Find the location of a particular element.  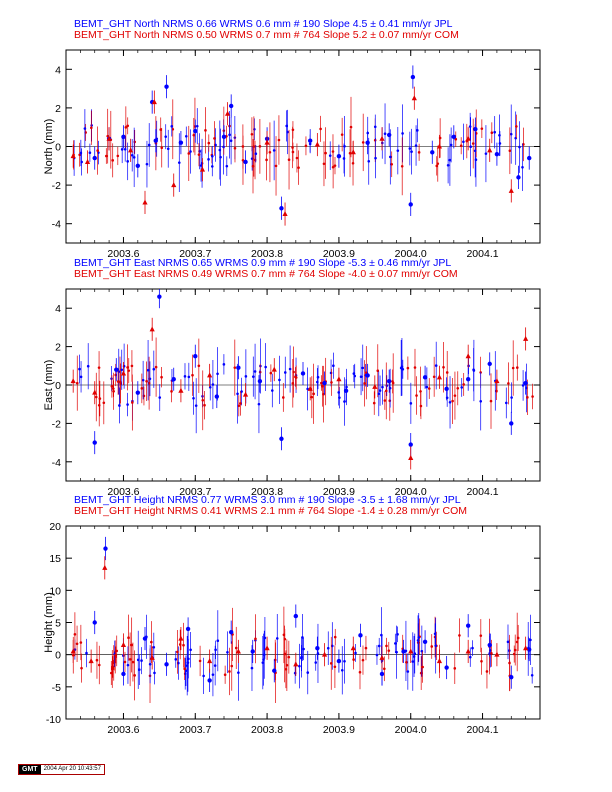

y-tick-label: -10 is located at coordinates (53, 720).